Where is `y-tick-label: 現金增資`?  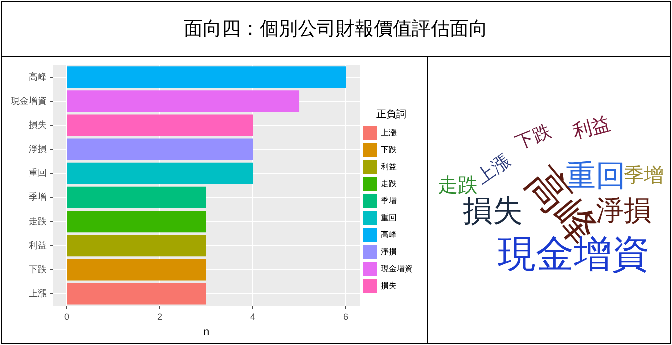 y-tick-label: 現金增資 is located at coordinates (29, 101).